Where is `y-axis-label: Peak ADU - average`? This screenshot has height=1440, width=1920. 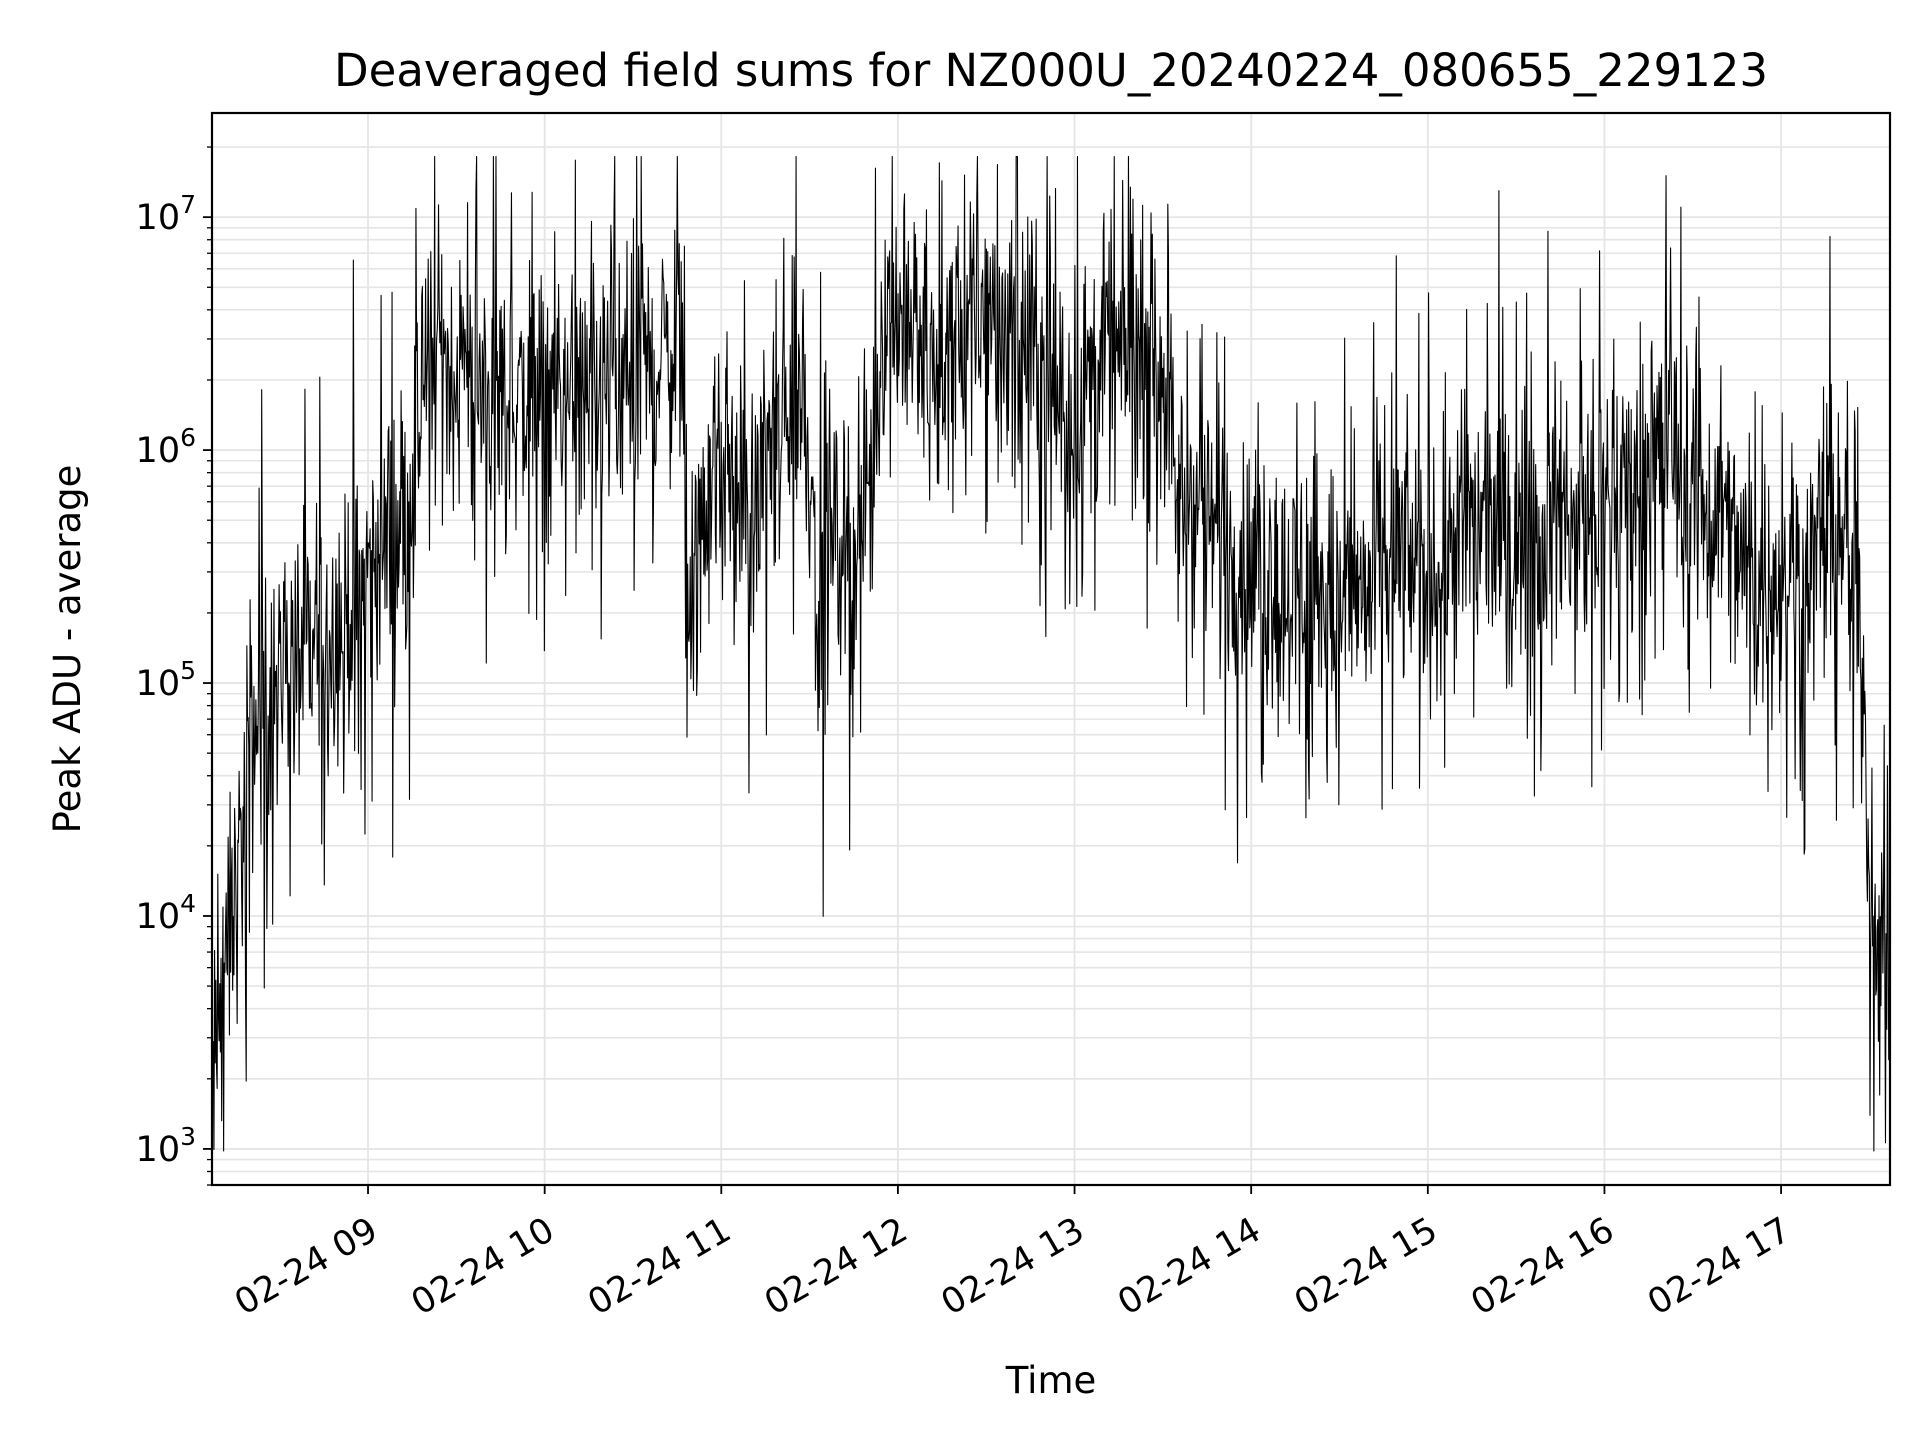 y-axis-label: Peak ADU - average is located at coordinates (67, 649).